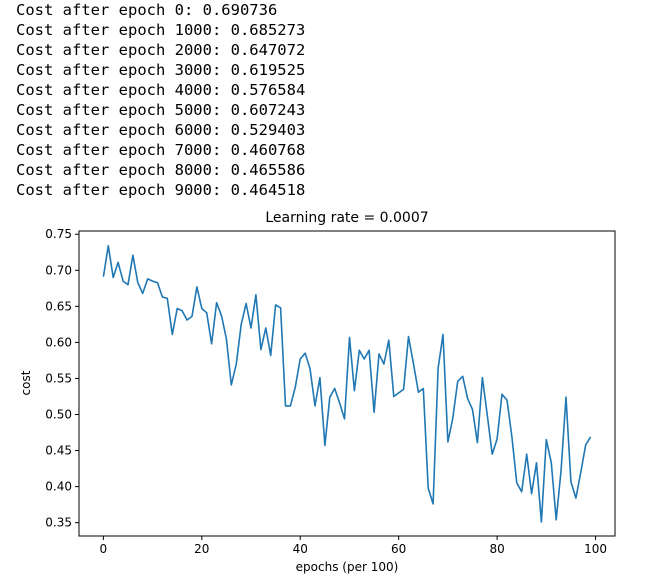 The width and height of the screenshot is (651, 576). I want to click on log-line: Cost after epoch 2000: 0.647072, so click(161, 50).